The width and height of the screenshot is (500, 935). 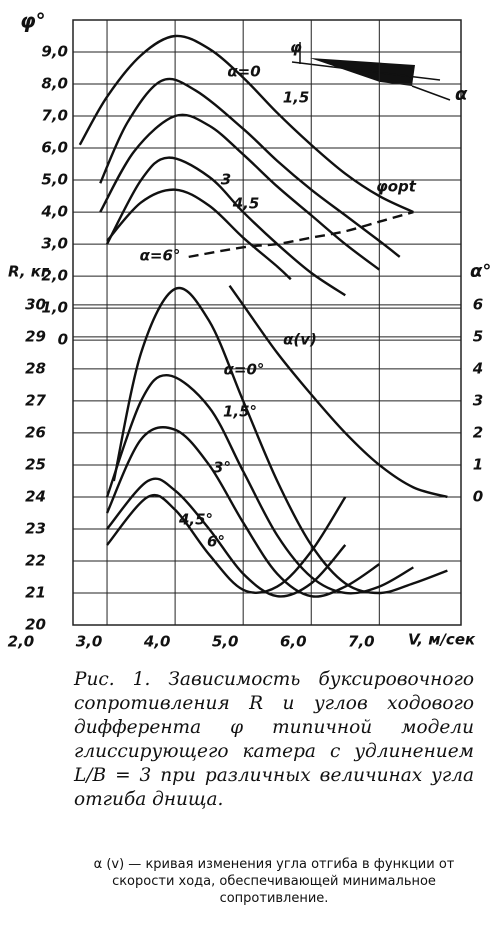 I want to click on curve-label: α(v), so click(x=300, y=340).